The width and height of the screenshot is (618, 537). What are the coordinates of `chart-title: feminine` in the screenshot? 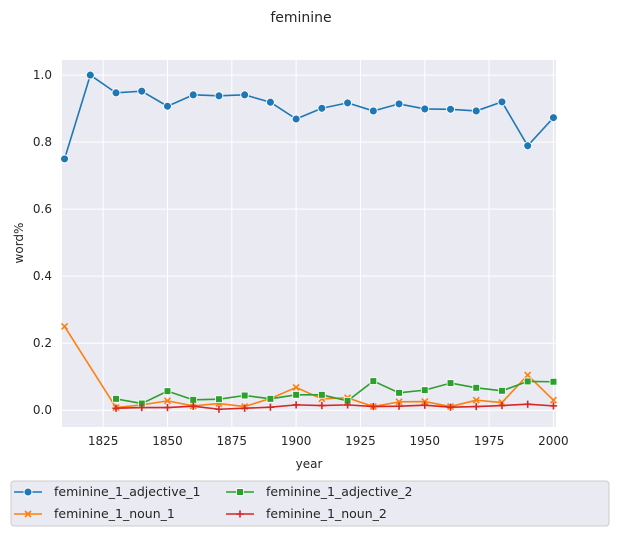 It's located at (300, 18).